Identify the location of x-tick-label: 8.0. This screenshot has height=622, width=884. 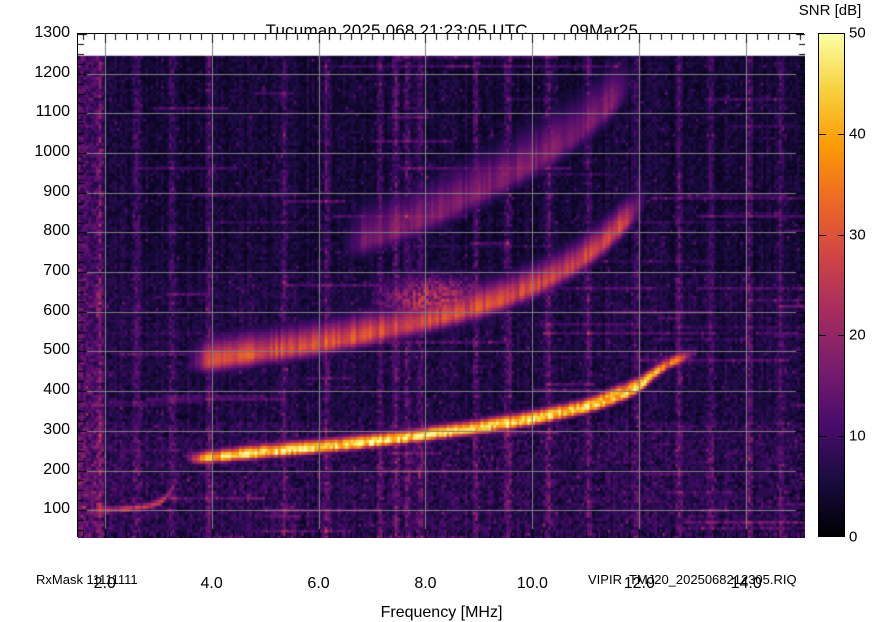
(425, 583).